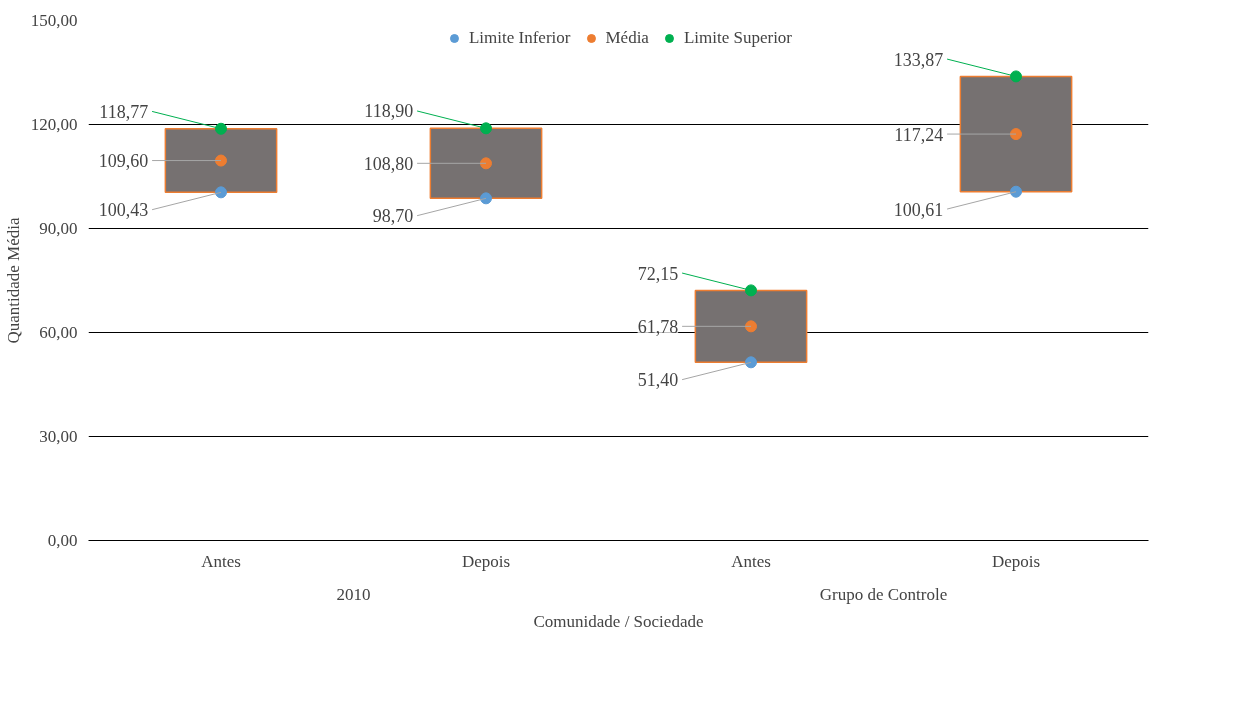 The height and width of the screenshot is (709, 1250). I want to click on text: Grupo de Controle, so click(883, 594).